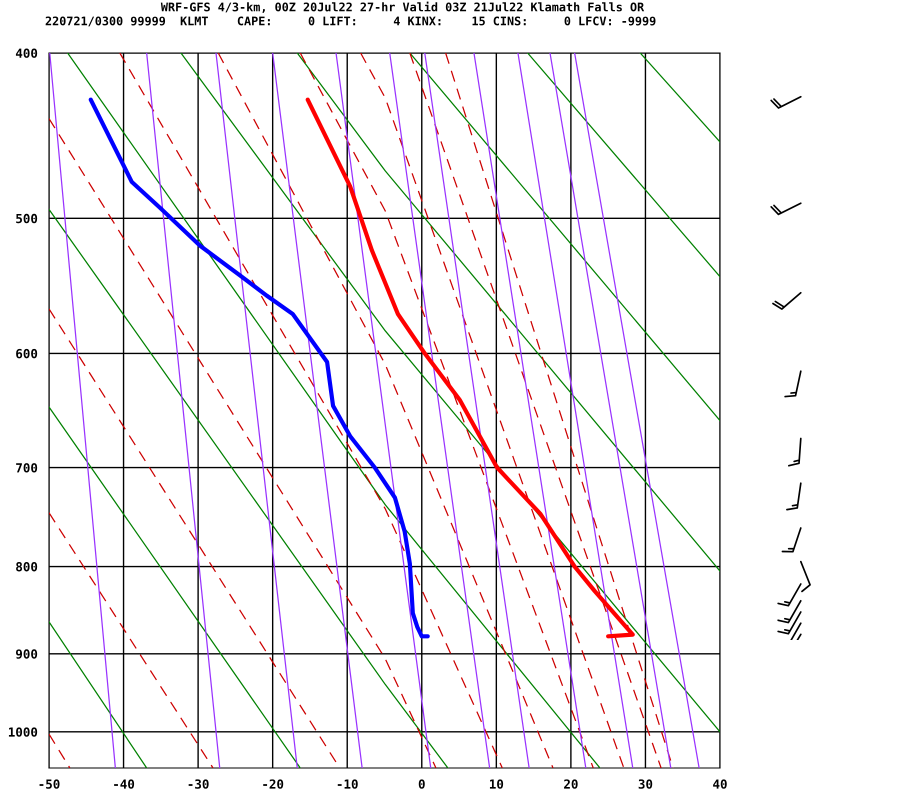 The image size is (900, 800). Describe the element at coordinates (497, 784) in the screenshot. I see `x-tick-label: 10` at that location.